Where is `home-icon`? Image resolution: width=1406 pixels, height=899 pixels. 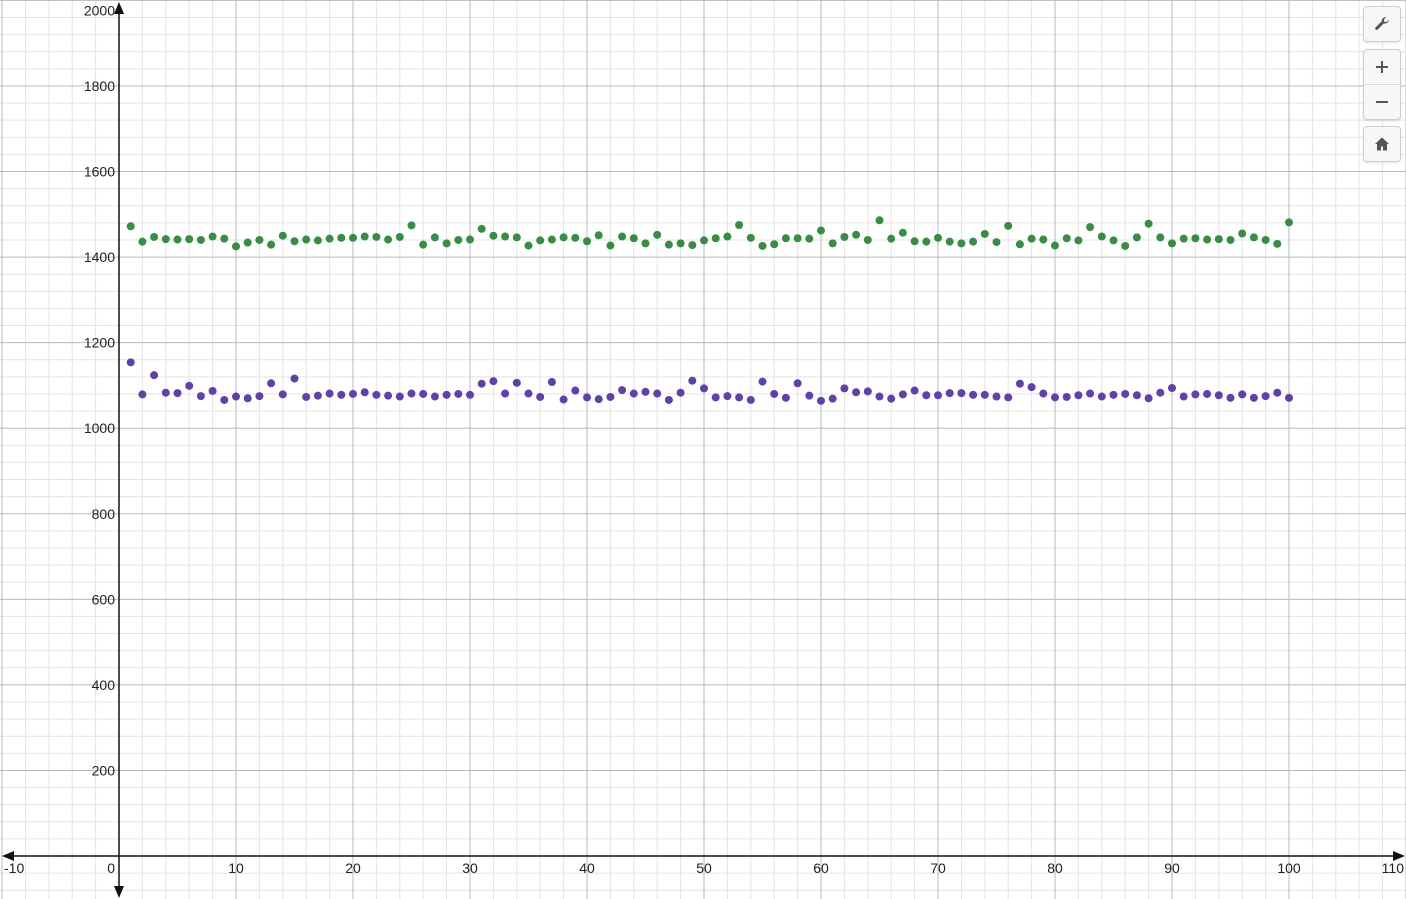
home-icon is located at coordinates (1382, 144).